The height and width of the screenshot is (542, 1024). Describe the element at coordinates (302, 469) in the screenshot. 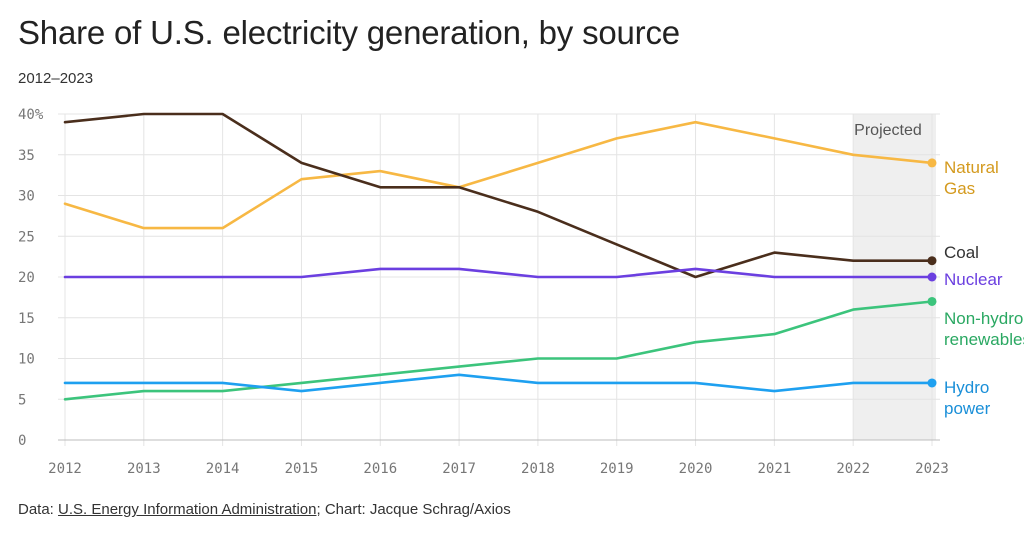

I see `x-tick-label: 2015` at that location.